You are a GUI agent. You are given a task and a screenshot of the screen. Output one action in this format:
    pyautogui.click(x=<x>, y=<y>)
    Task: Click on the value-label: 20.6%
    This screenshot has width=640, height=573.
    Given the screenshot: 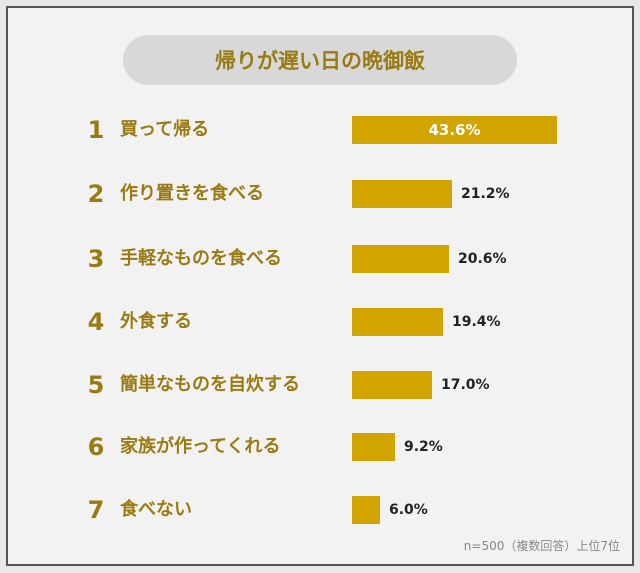 What is the action you would take?
    pyautogui.click(x=482, y=259)
    